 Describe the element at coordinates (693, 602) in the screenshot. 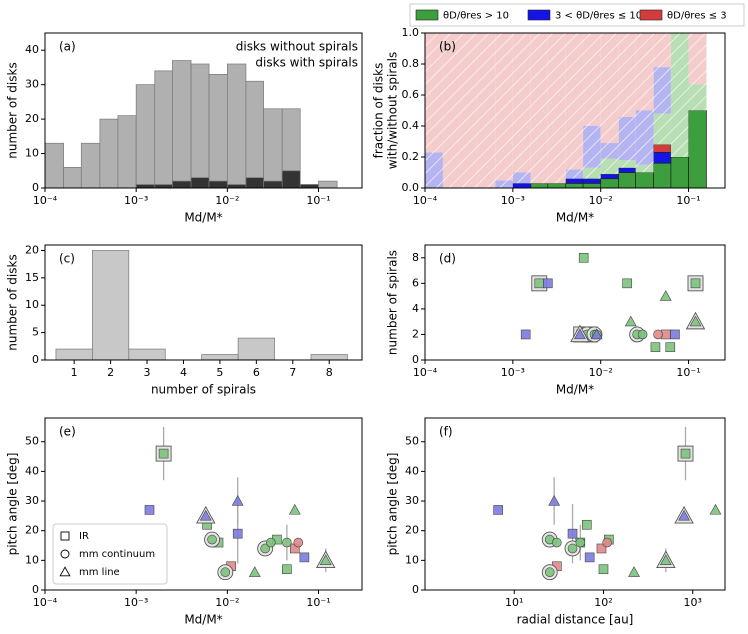

I see `x-tick-label: 10³` at that location.